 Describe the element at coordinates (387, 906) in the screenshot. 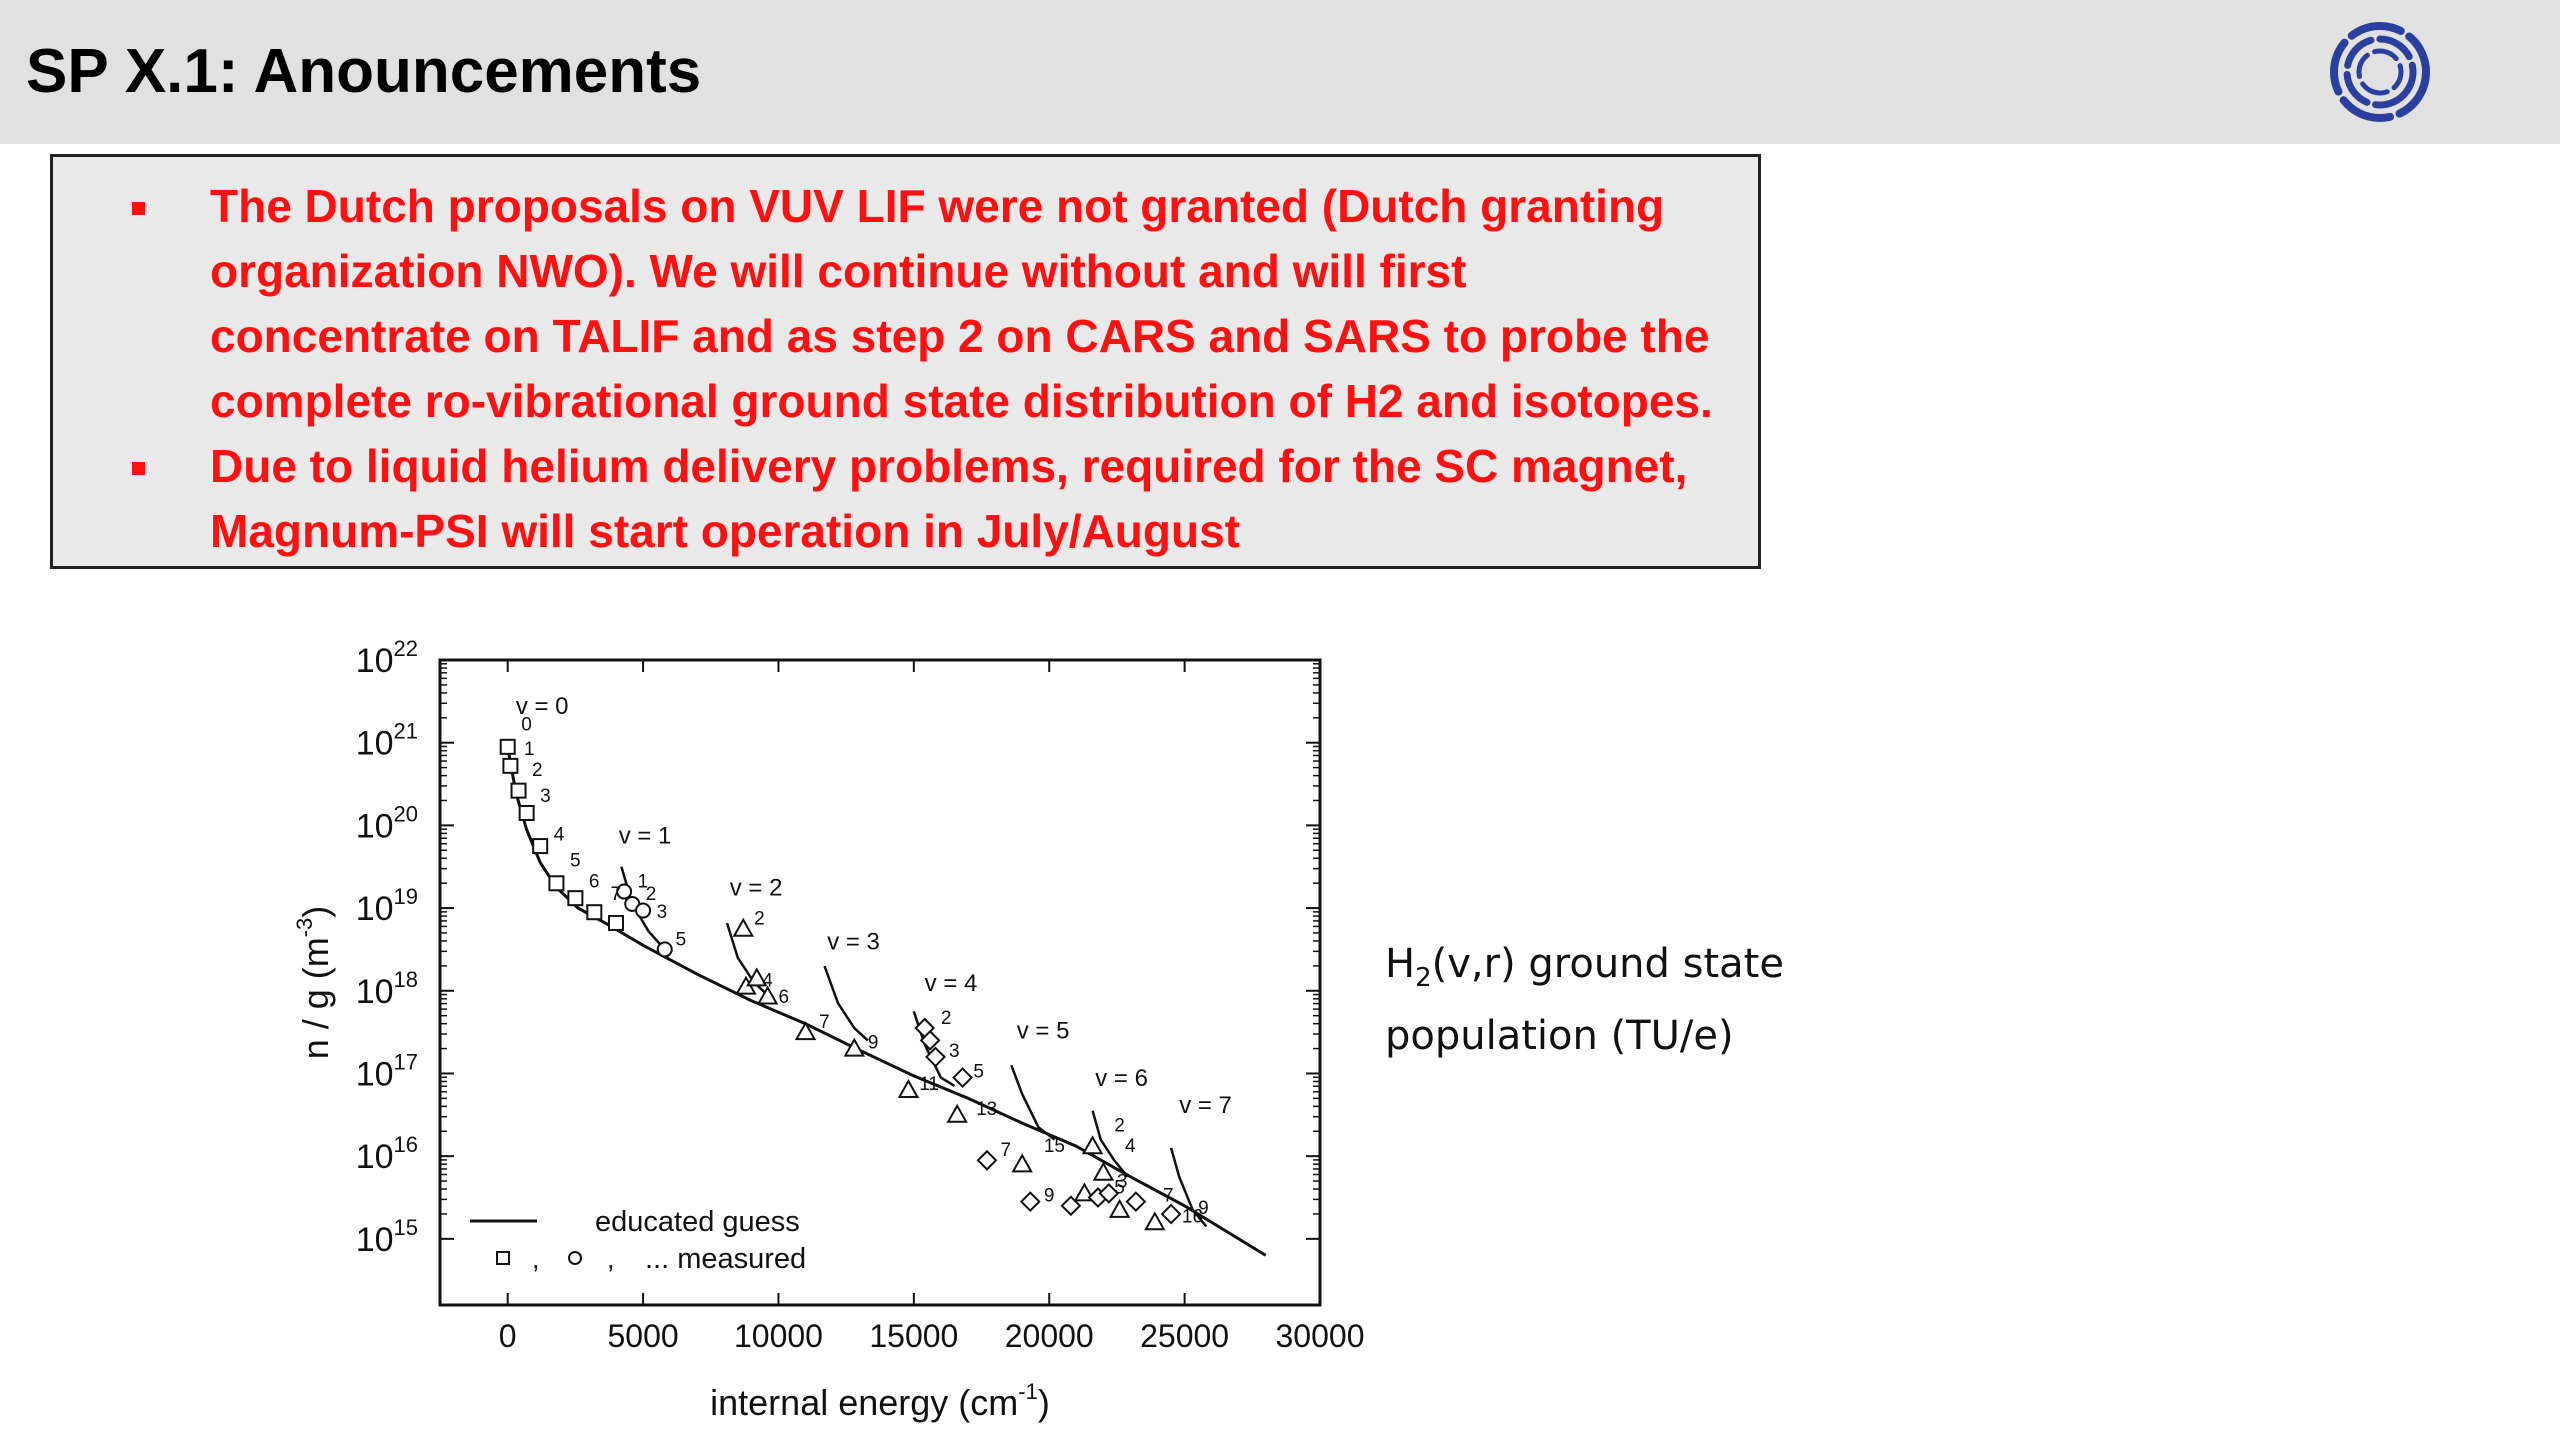

I see `y-tick-label: 1019` at that location.